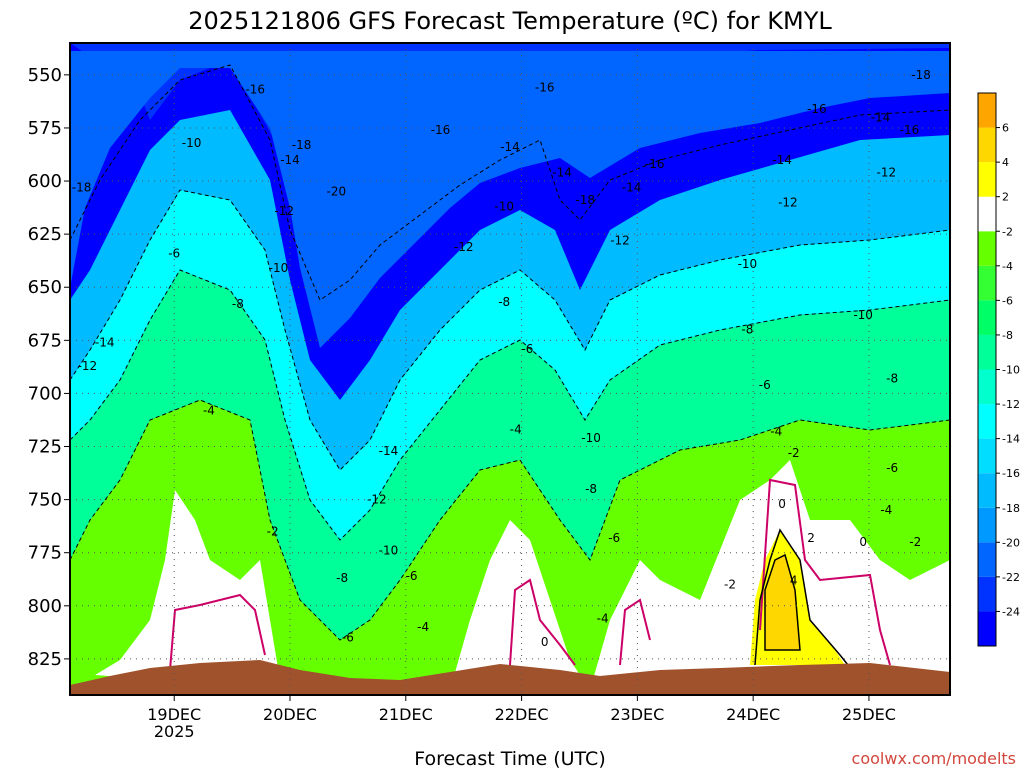  What do you see at coordinates (45, 340) in the screenshot?
I see `y-tick-label: 675` at bounding box center [45, 340].